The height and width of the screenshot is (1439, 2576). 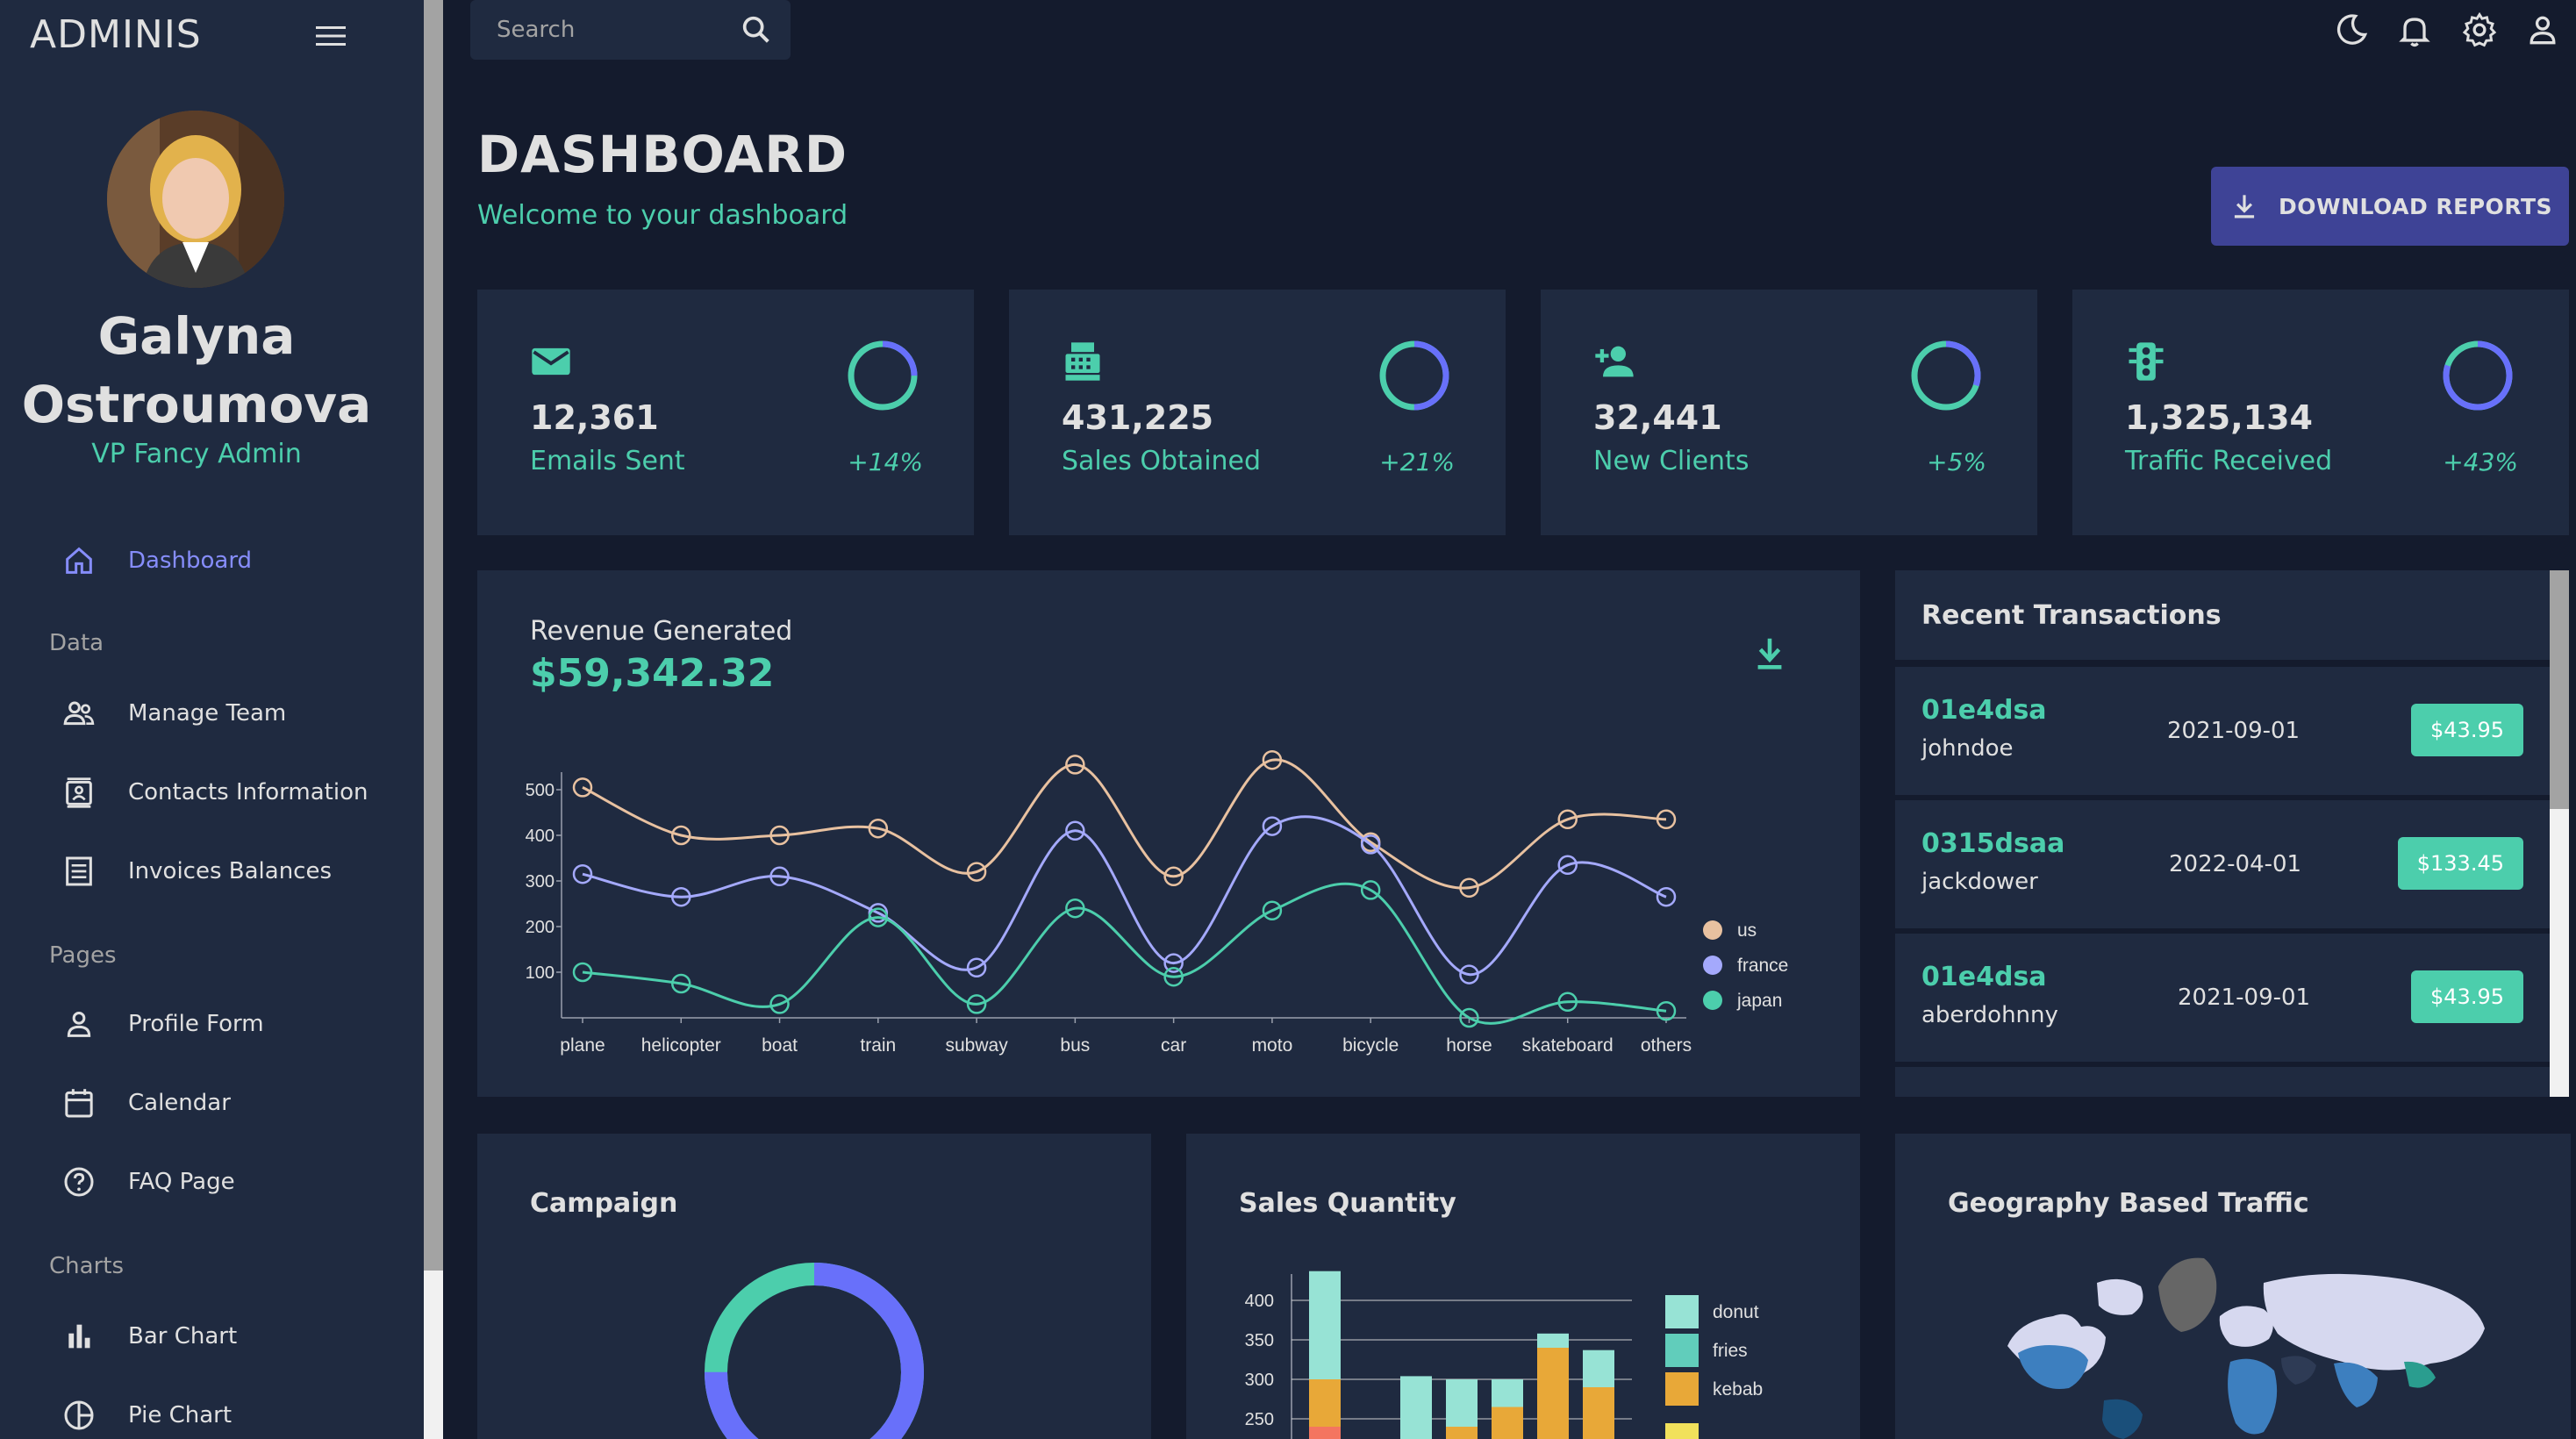 What do you see at coordinates (1989, 1015) in the screenshot?
I see `transaction-user: aberdohnny` at bounding box center [1989, 1015].